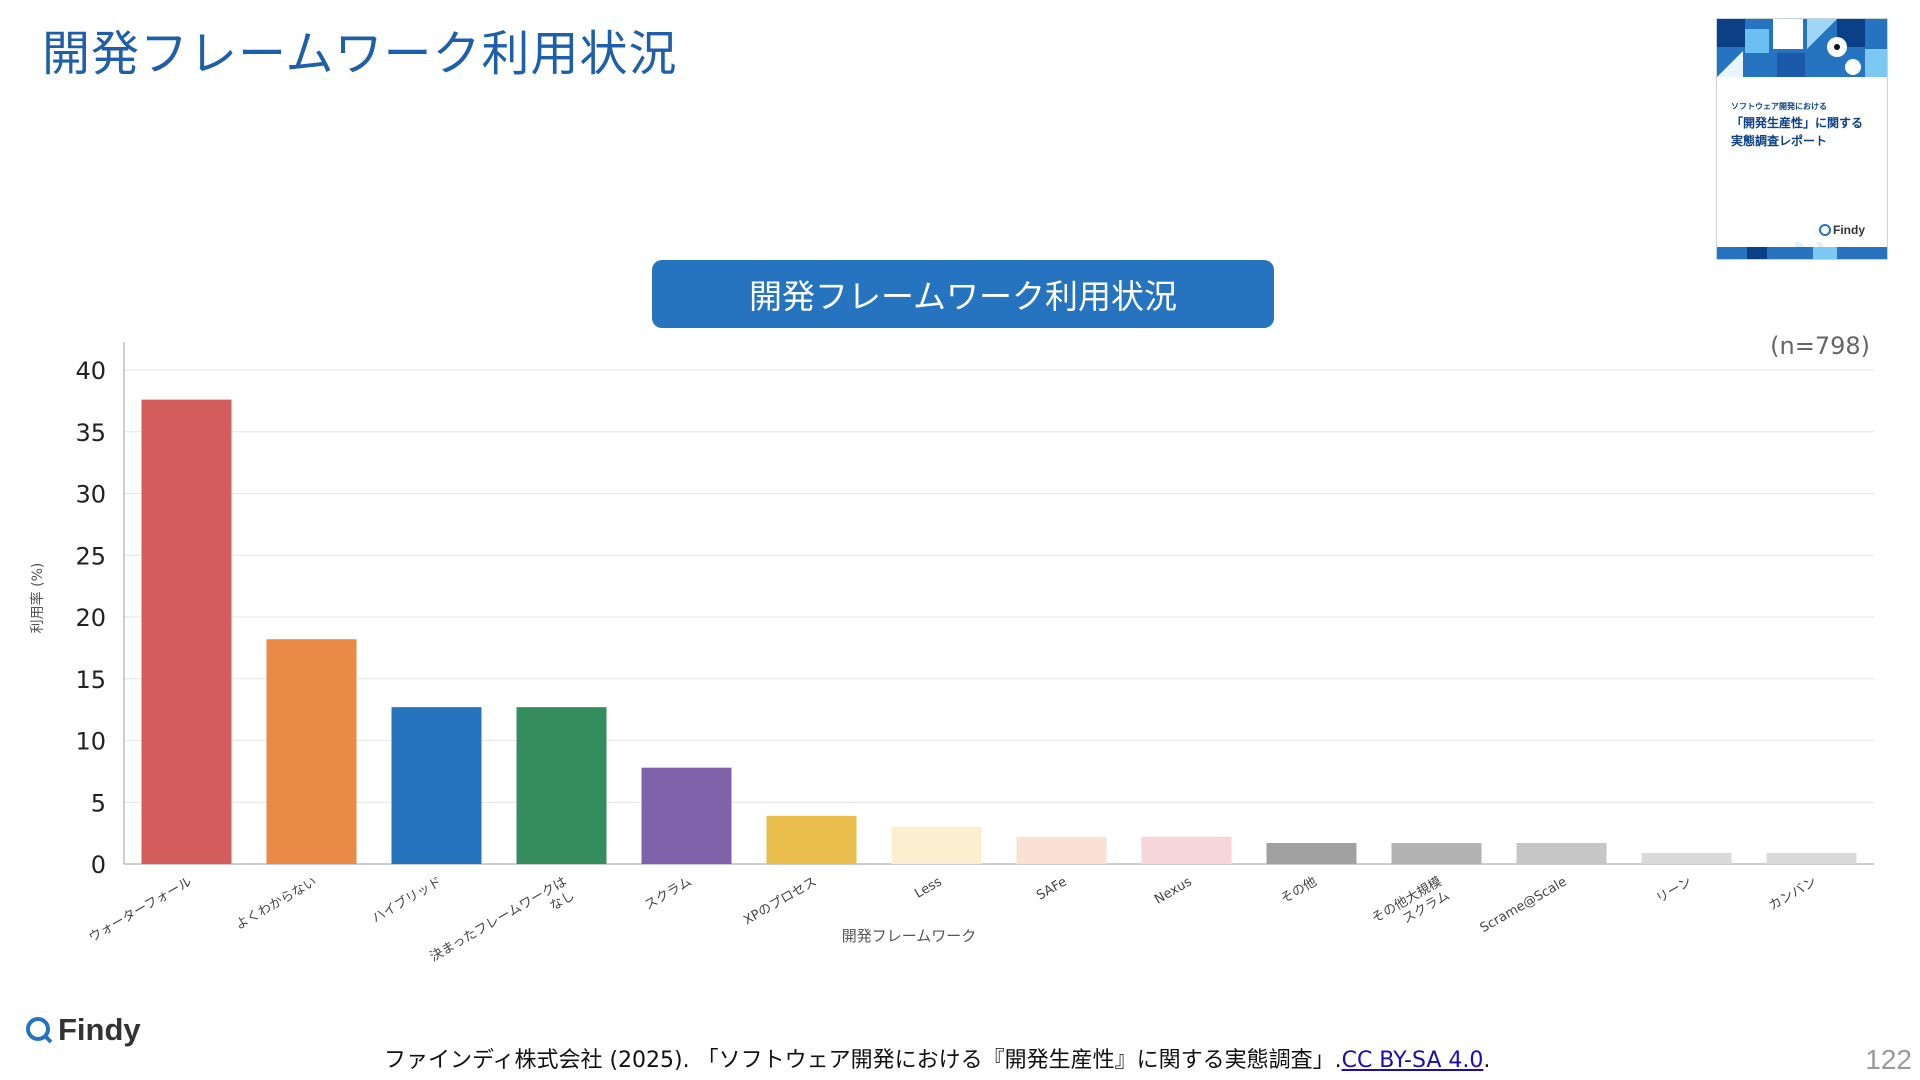 Image resolution: width=1920 pixels, height=1080 pixels. I want to click on y-tick-label: 35, so click(90, 433).